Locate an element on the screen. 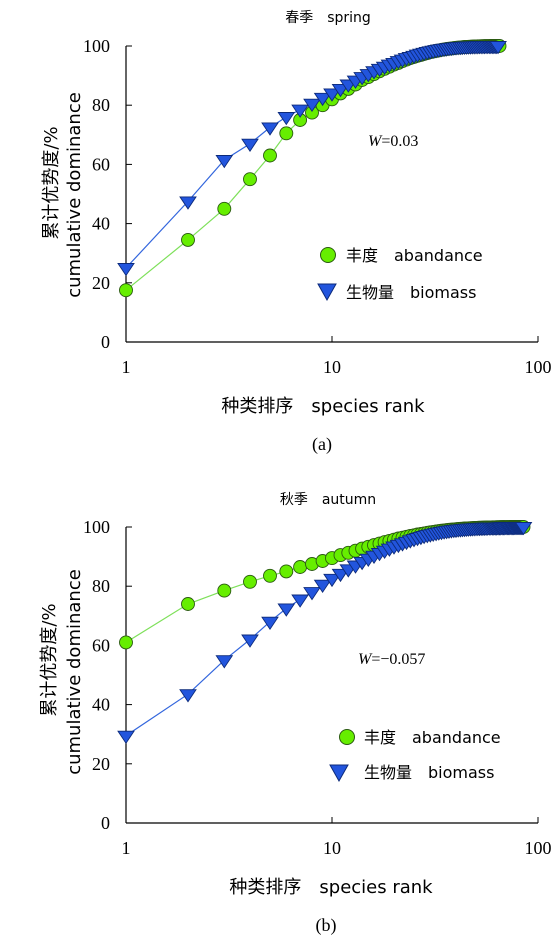 The width and height of the screenshot is (557, 939). figure-caption: (a) is located at coordinates (322, 444).